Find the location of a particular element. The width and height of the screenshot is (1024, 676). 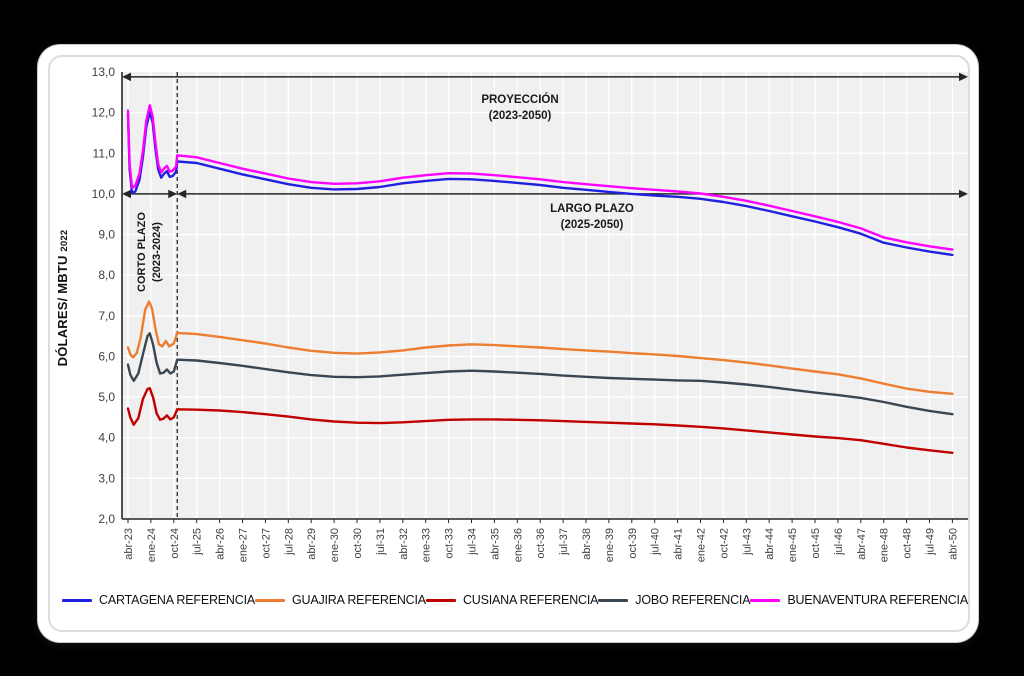

x-tick-label: oct-45 is located at coordinates (816, 543).